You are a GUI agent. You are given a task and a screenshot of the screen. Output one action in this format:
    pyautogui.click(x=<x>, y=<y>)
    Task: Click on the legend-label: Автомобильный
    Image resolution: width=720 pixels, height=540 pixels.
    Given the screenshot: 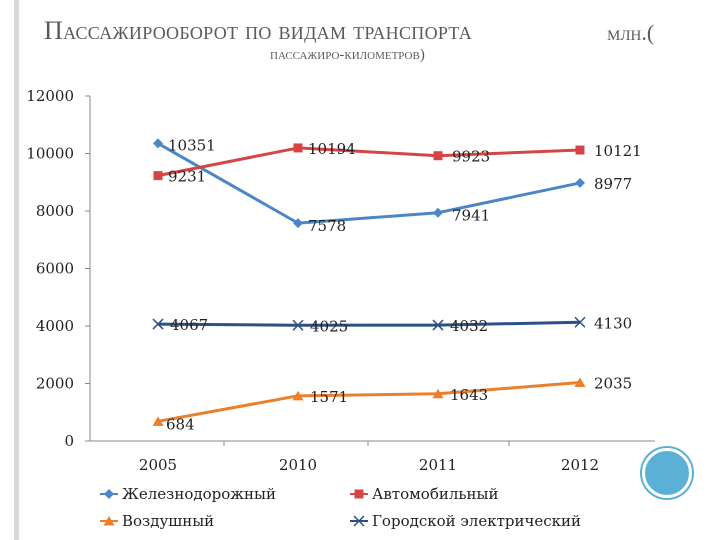 What is the action you would take?
    pyautogui.click(x=435, y=494)
    